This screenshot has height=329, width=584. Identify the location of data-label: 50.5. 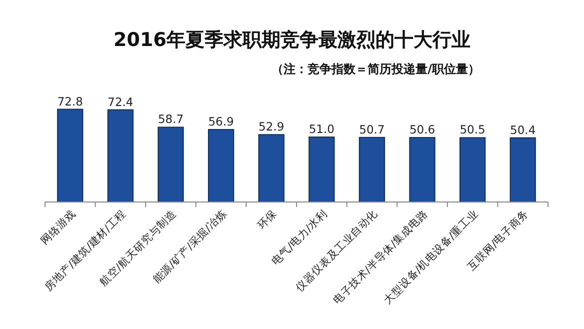
(473, 129).